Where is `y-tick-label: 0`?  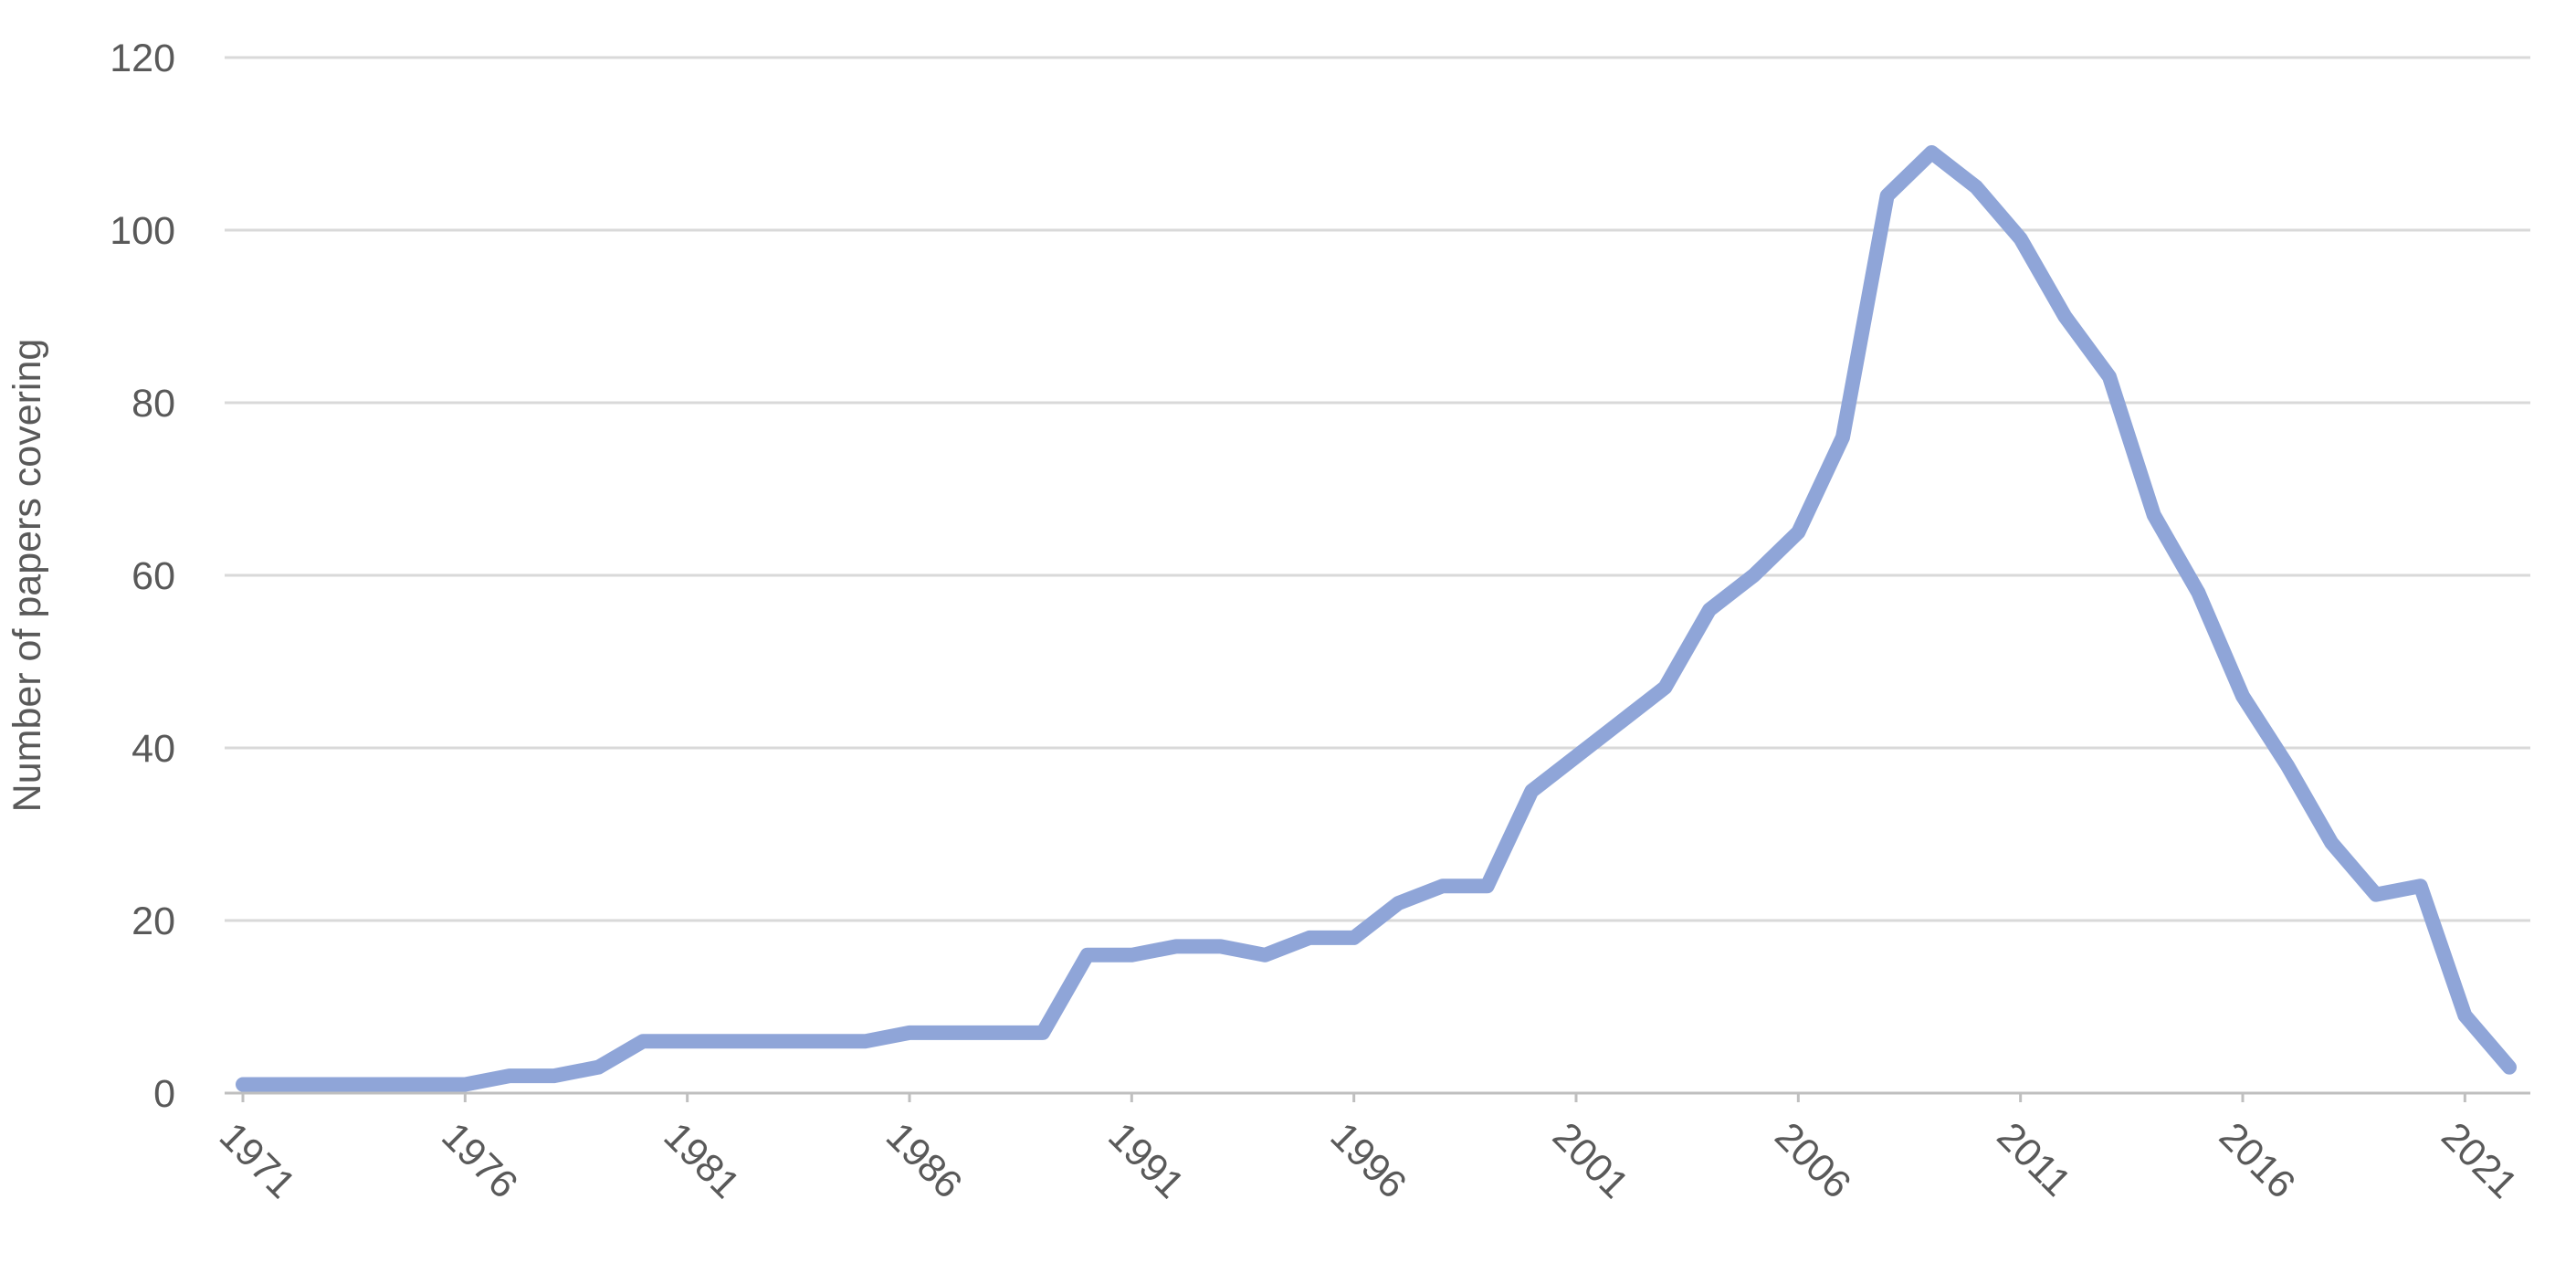 y-tick-label: 0 is located at coordinates (164, 1094).